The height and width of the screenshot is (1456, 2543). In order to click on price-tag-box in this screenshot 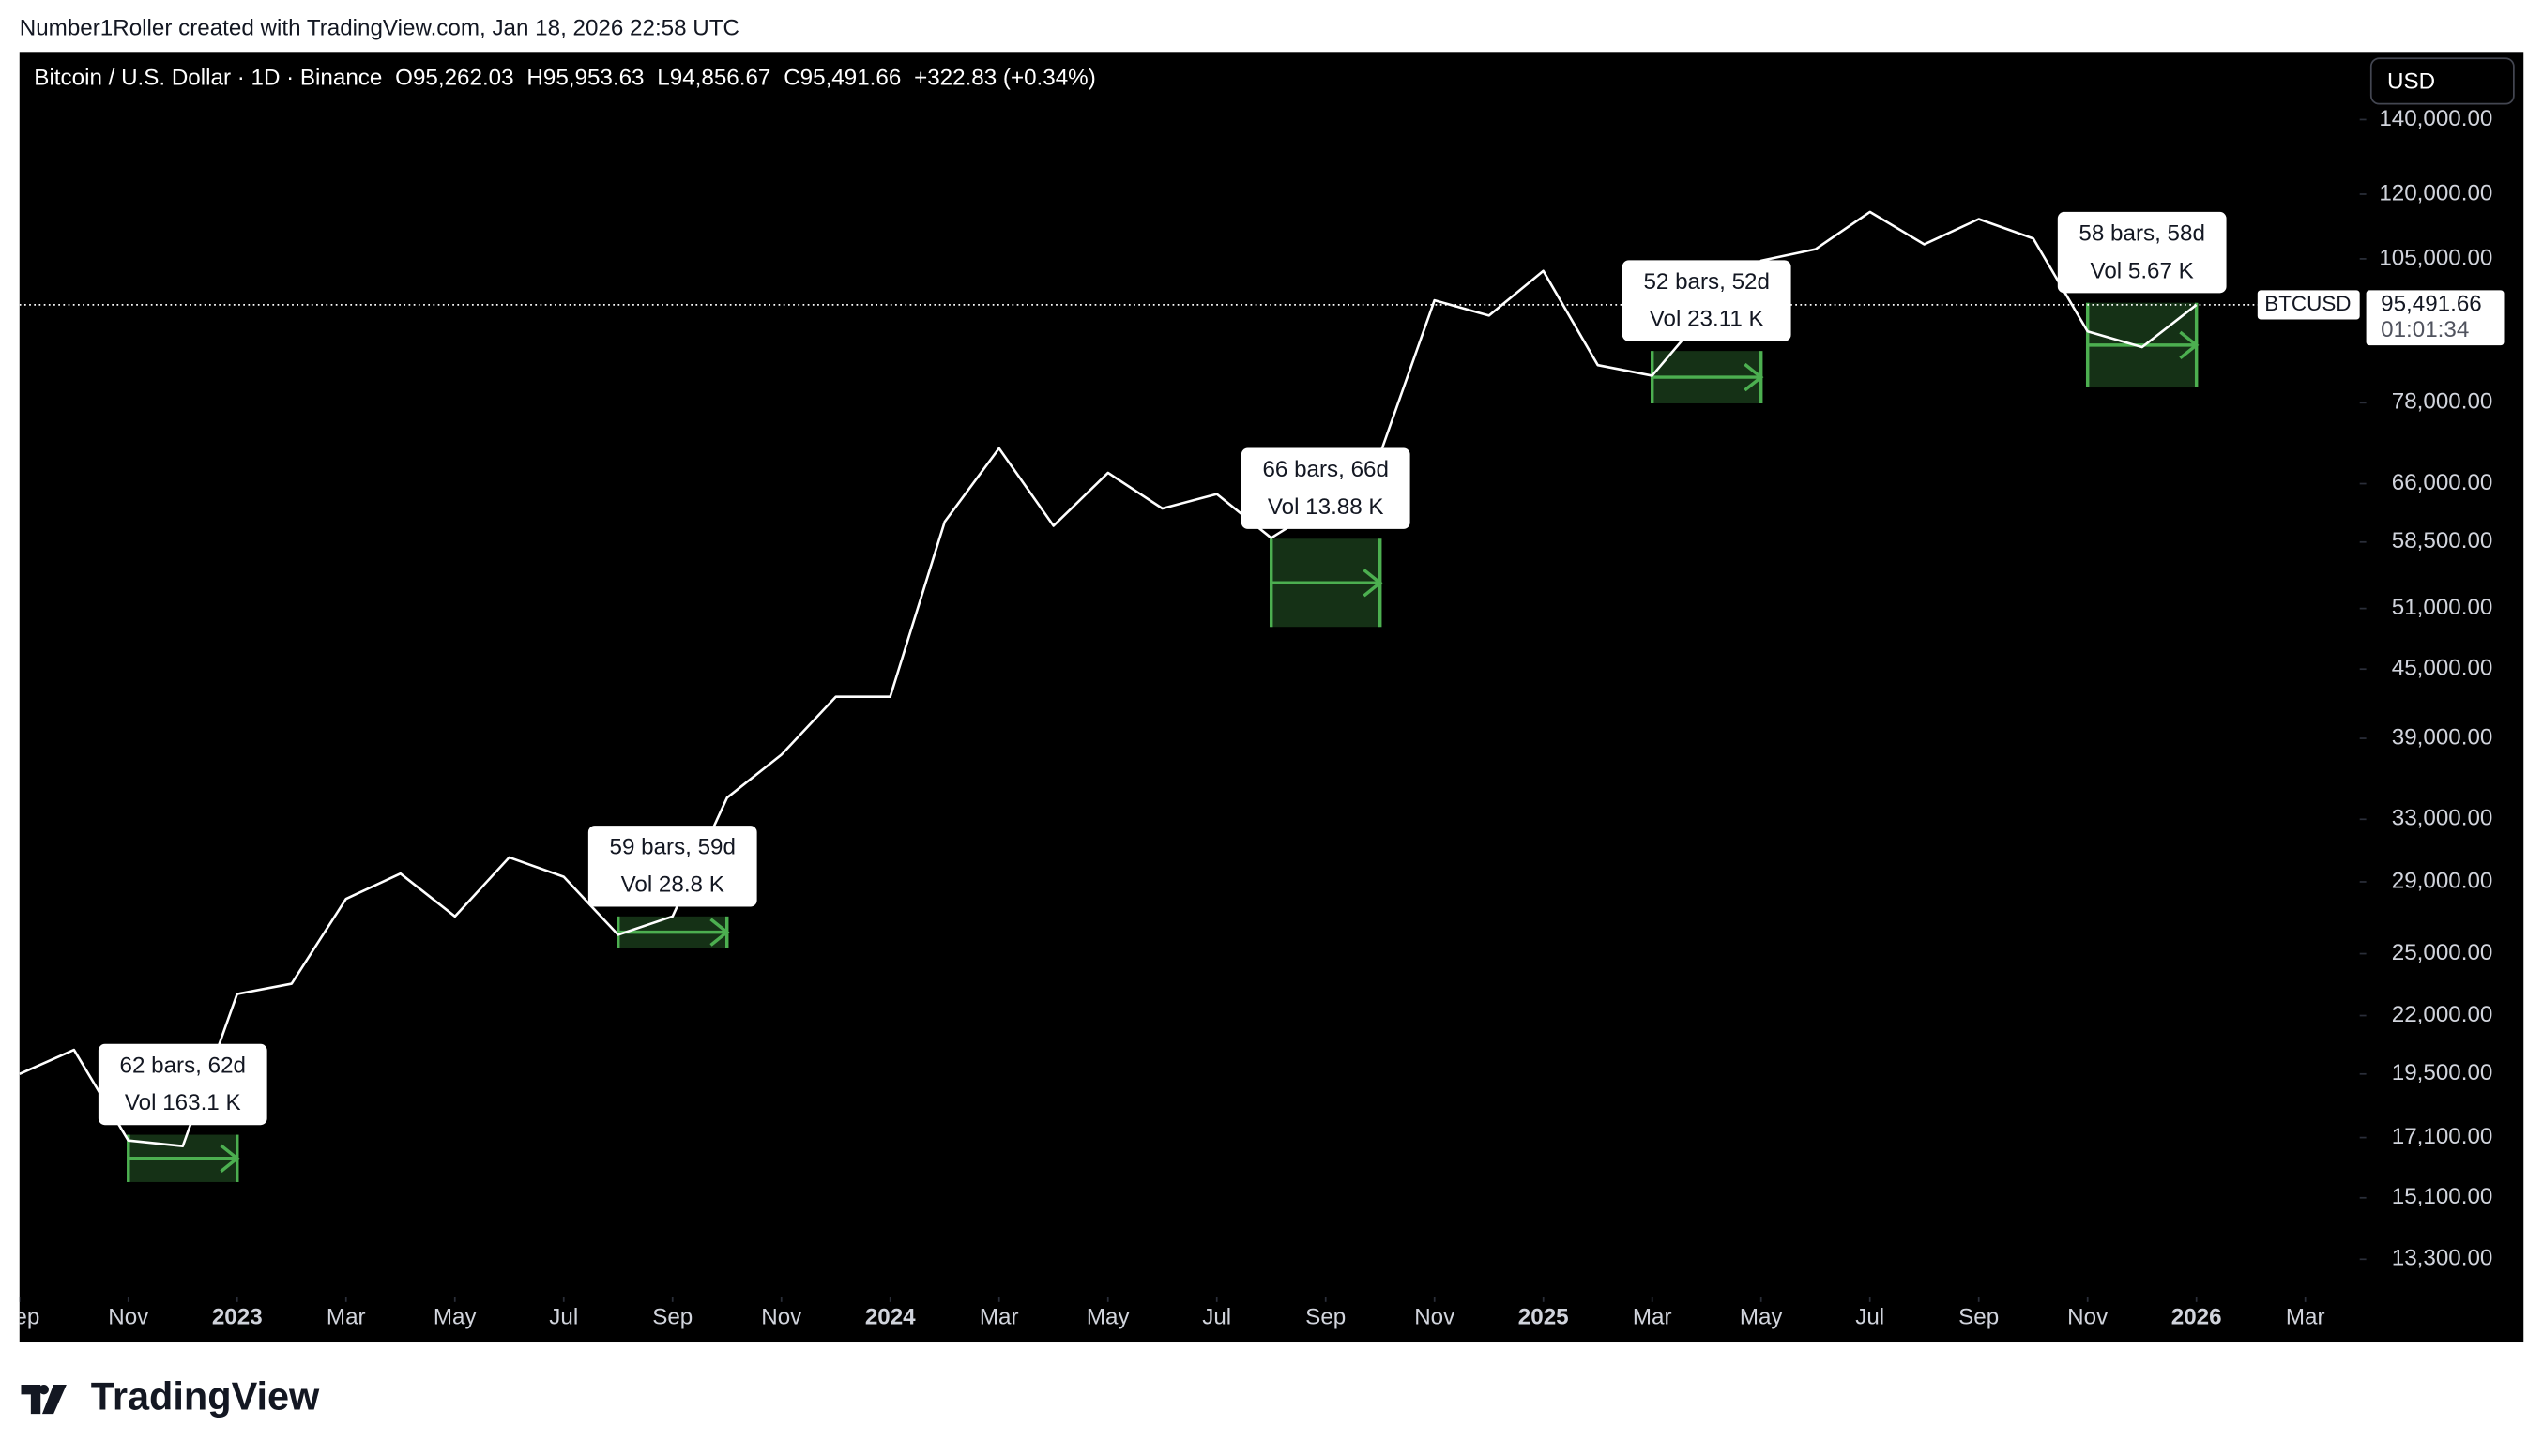, I will do `click(2435, 318)`.